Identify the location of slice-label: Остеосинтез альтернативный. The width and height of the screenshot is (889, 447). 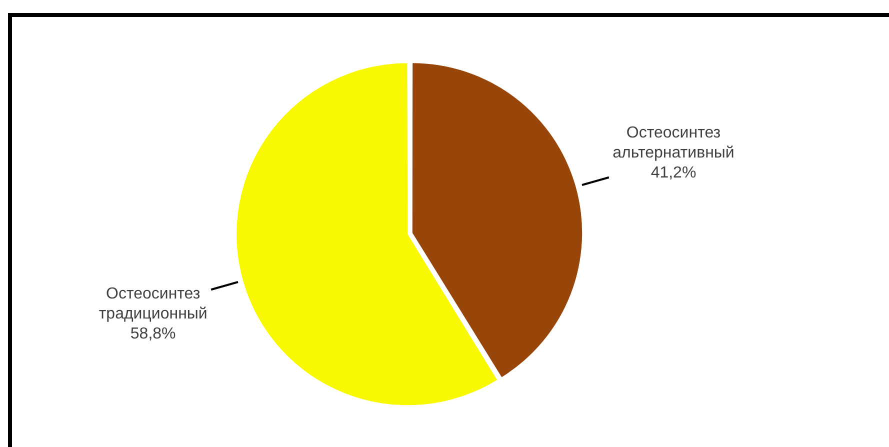
(673, 143).